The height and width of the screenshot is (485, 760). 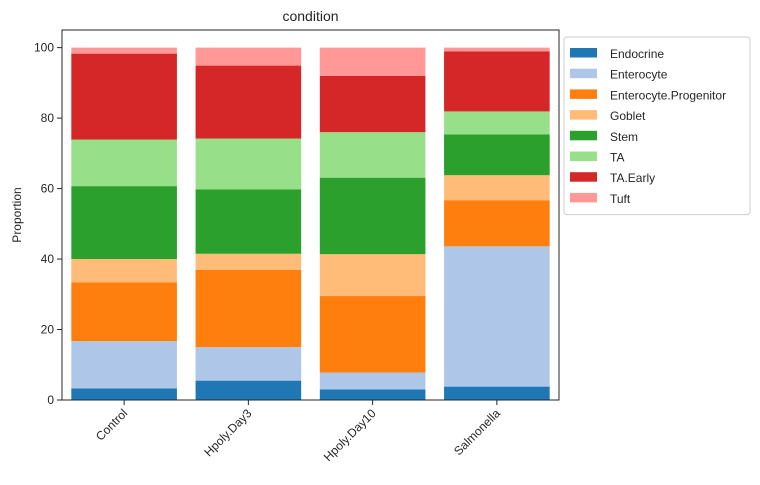 What do you see at coordinates (298, 432) in the screenshot?
I see `x-axis: Control Hpoly.Day3 Hpoly.Day10 Salmonella` at bounding box center [298, 432].